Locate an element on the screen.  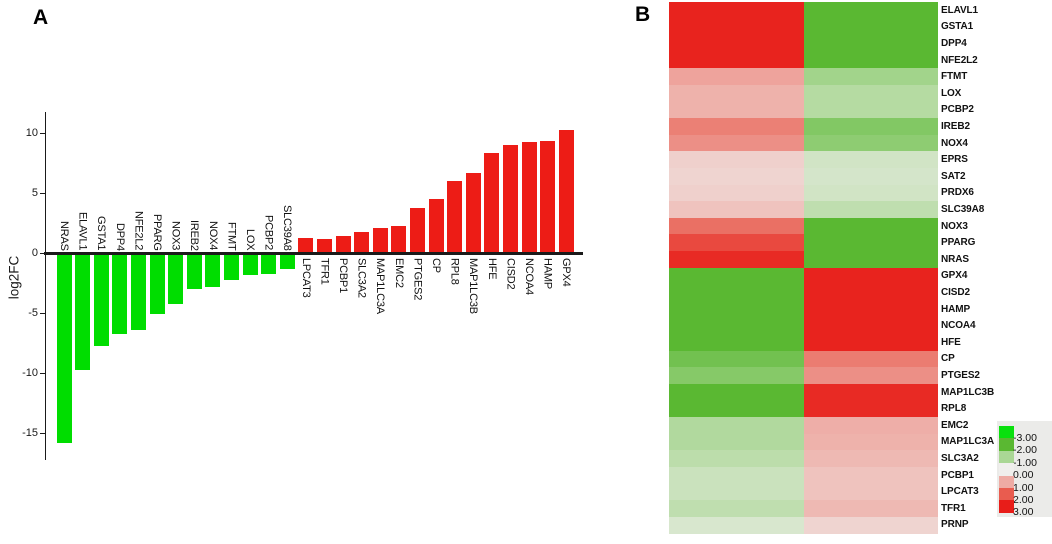
heatmap-row-label: PPARG is located at coordinates (958, 243).